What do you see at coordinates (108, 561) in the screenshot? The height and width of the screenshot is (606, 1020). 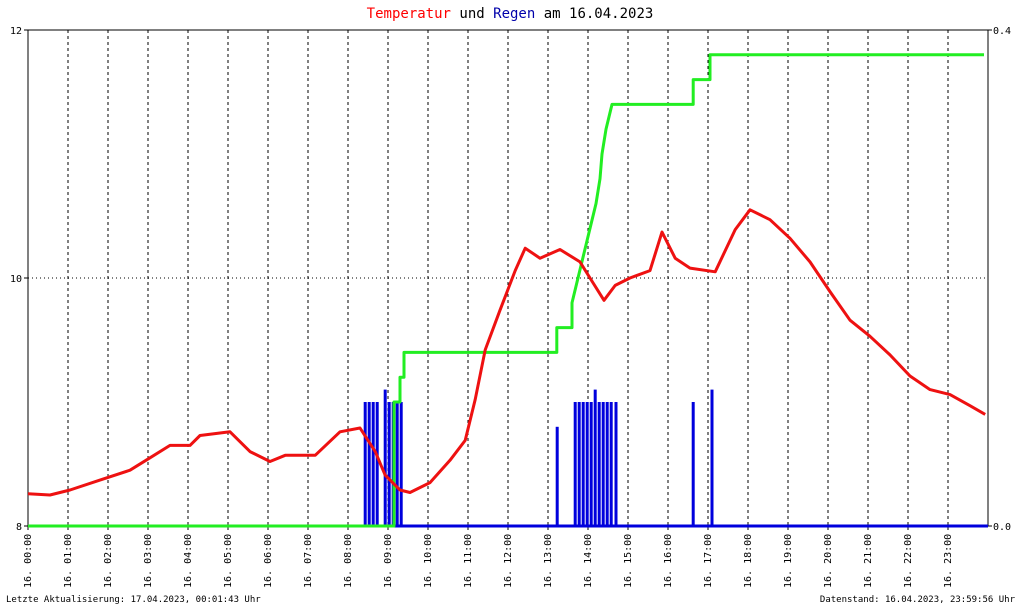 I see `x-tick-label: 16. 02:00` at bounding box center [108, 561].